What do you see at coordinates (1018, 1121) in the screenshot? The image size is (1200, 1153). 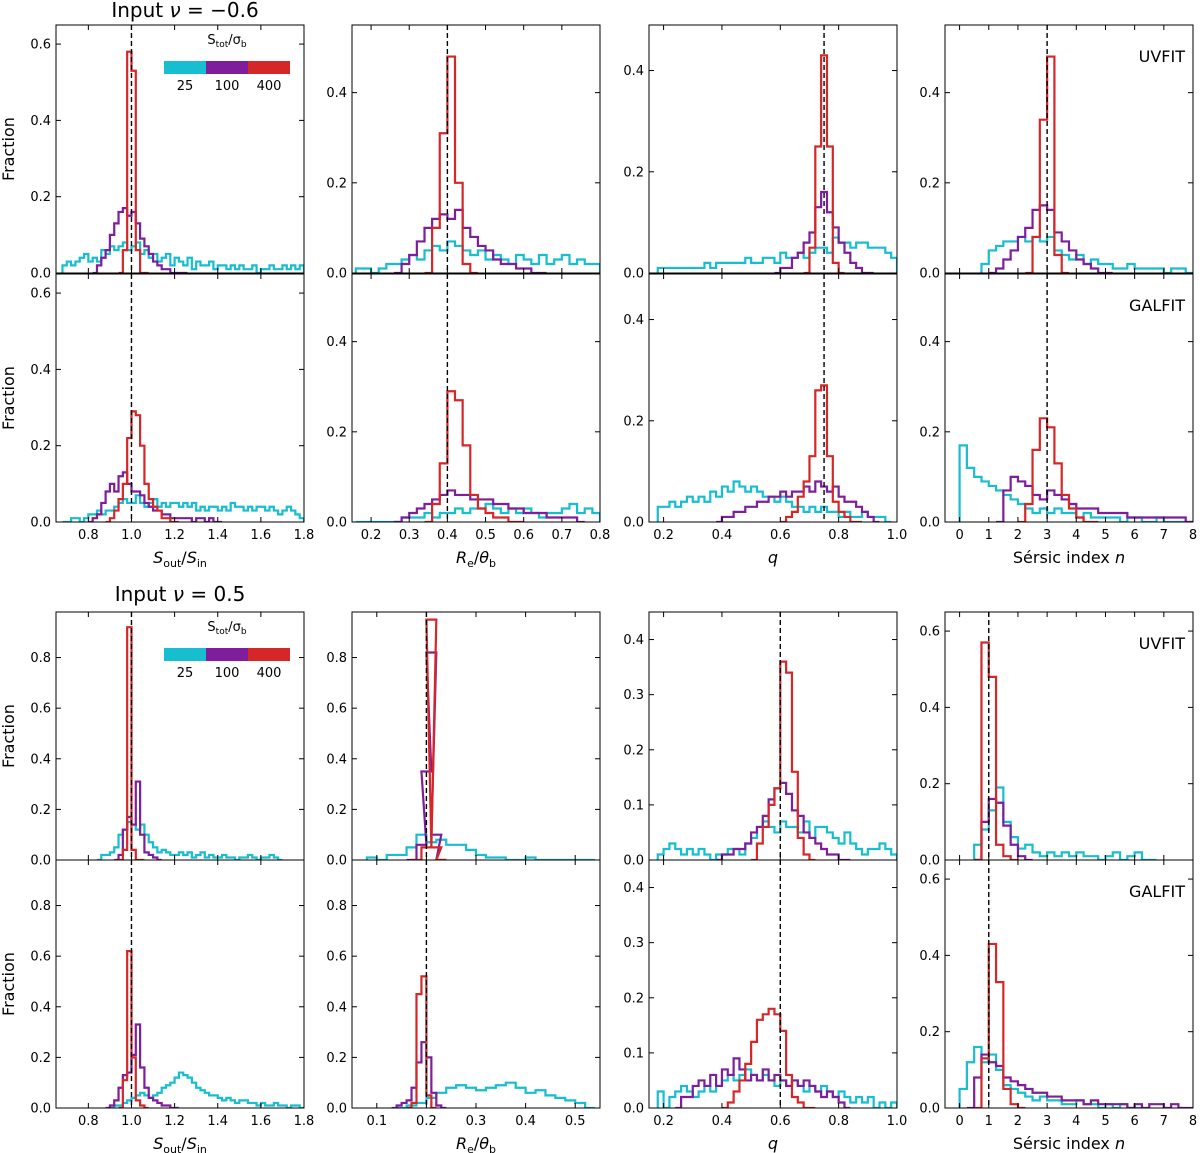 I see `x-tick-label: 2` at bounding box center [1018, 1121].